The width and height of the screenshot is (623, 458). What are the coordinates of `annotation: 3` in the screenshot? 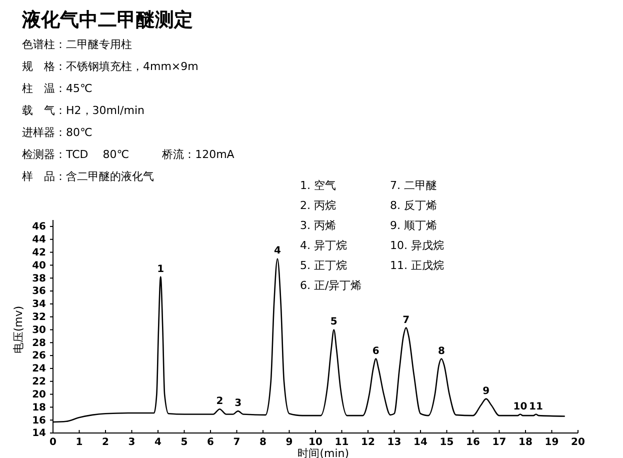 It's located at (238, 404).